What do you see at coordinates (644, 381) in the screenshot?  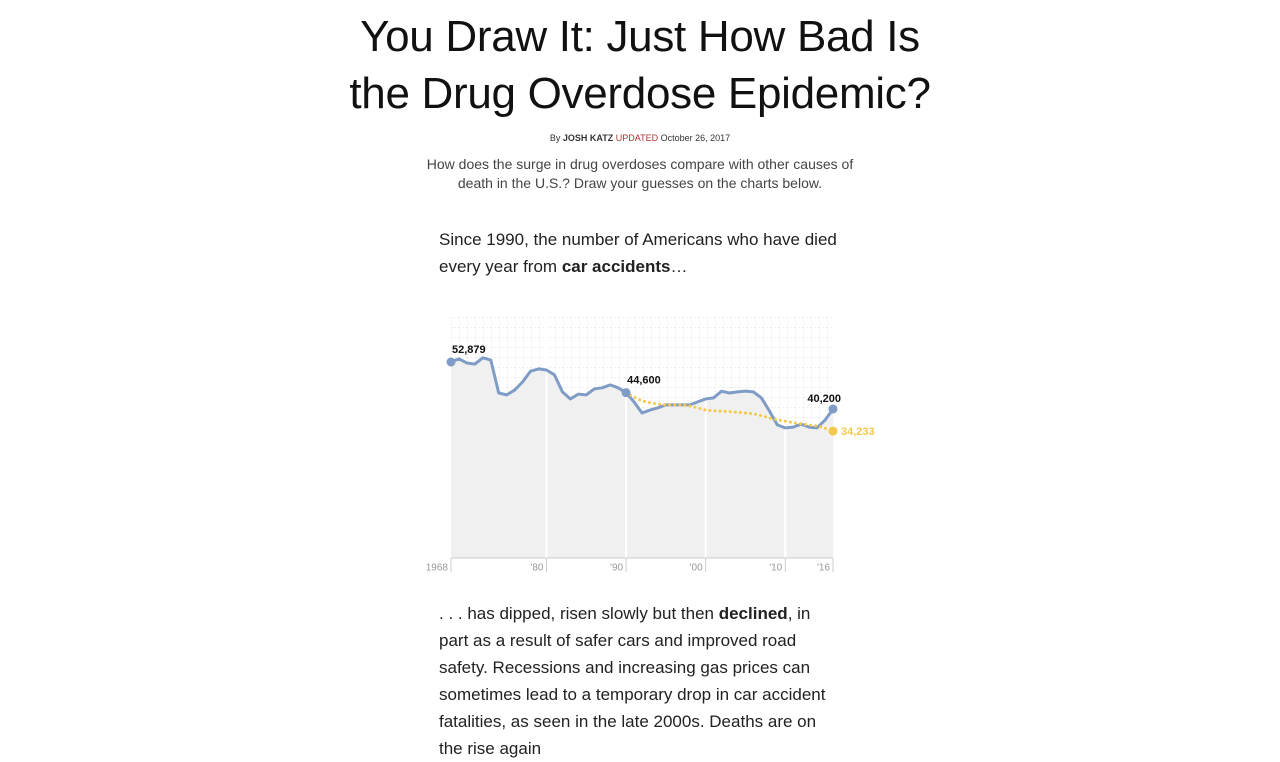 I see `data-label: 44,600` at bounding box center [644, 381].